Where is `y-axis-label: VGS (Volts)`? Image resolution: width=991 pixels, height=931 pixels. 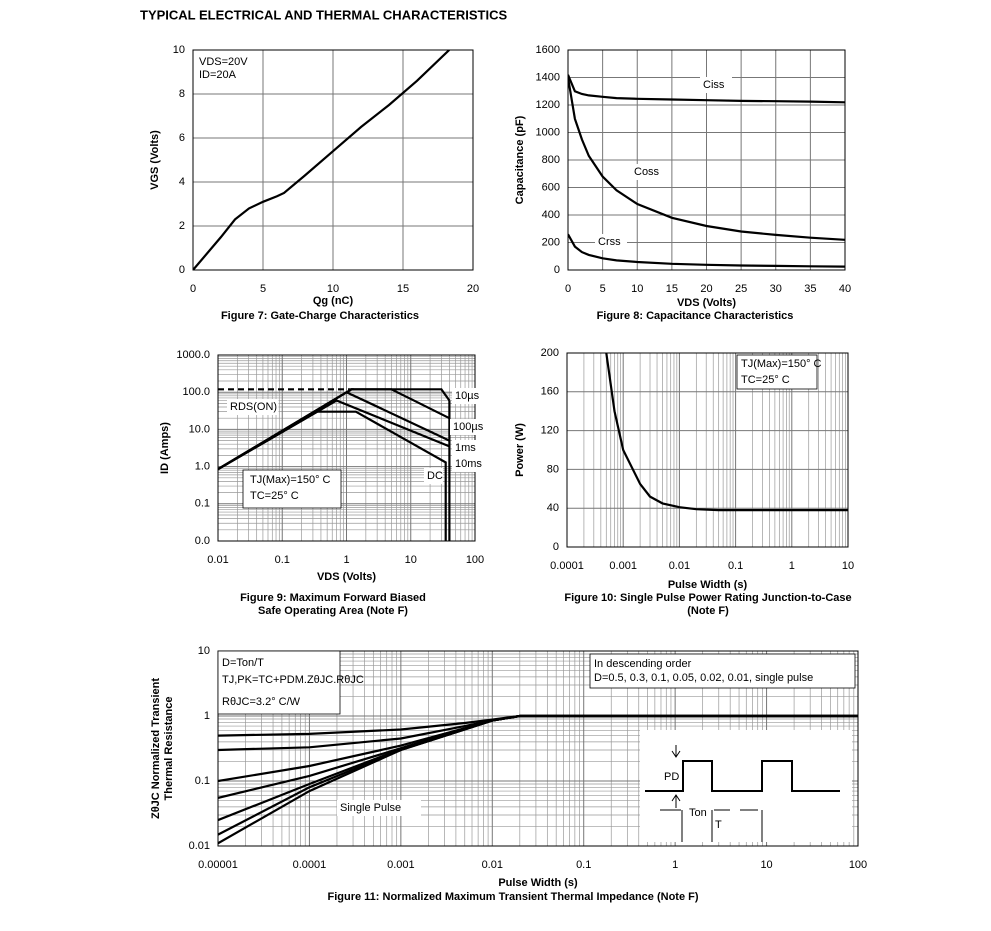
y-axis-label: VGS (Volts) is located at coordinates (155, 160).